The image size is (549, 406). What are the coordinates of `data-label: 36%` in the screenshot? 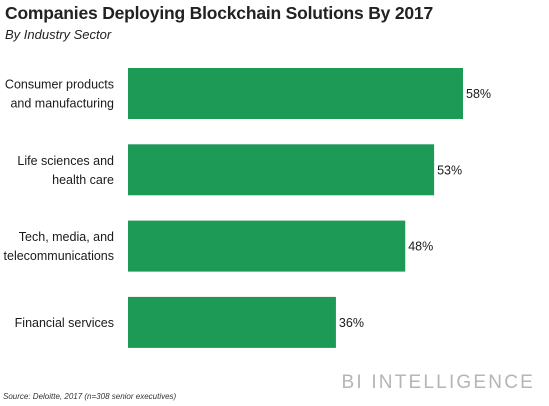 It's located at (351, 323).